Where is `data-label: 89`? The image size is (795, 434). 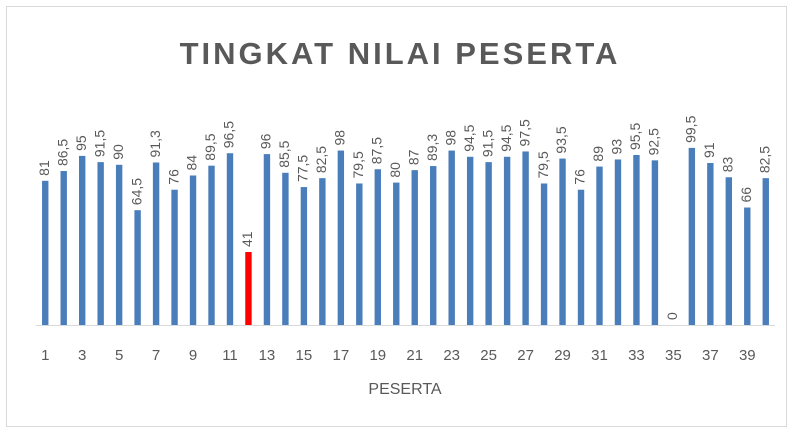
data-label: 89 is located at coordinates (598, 154).